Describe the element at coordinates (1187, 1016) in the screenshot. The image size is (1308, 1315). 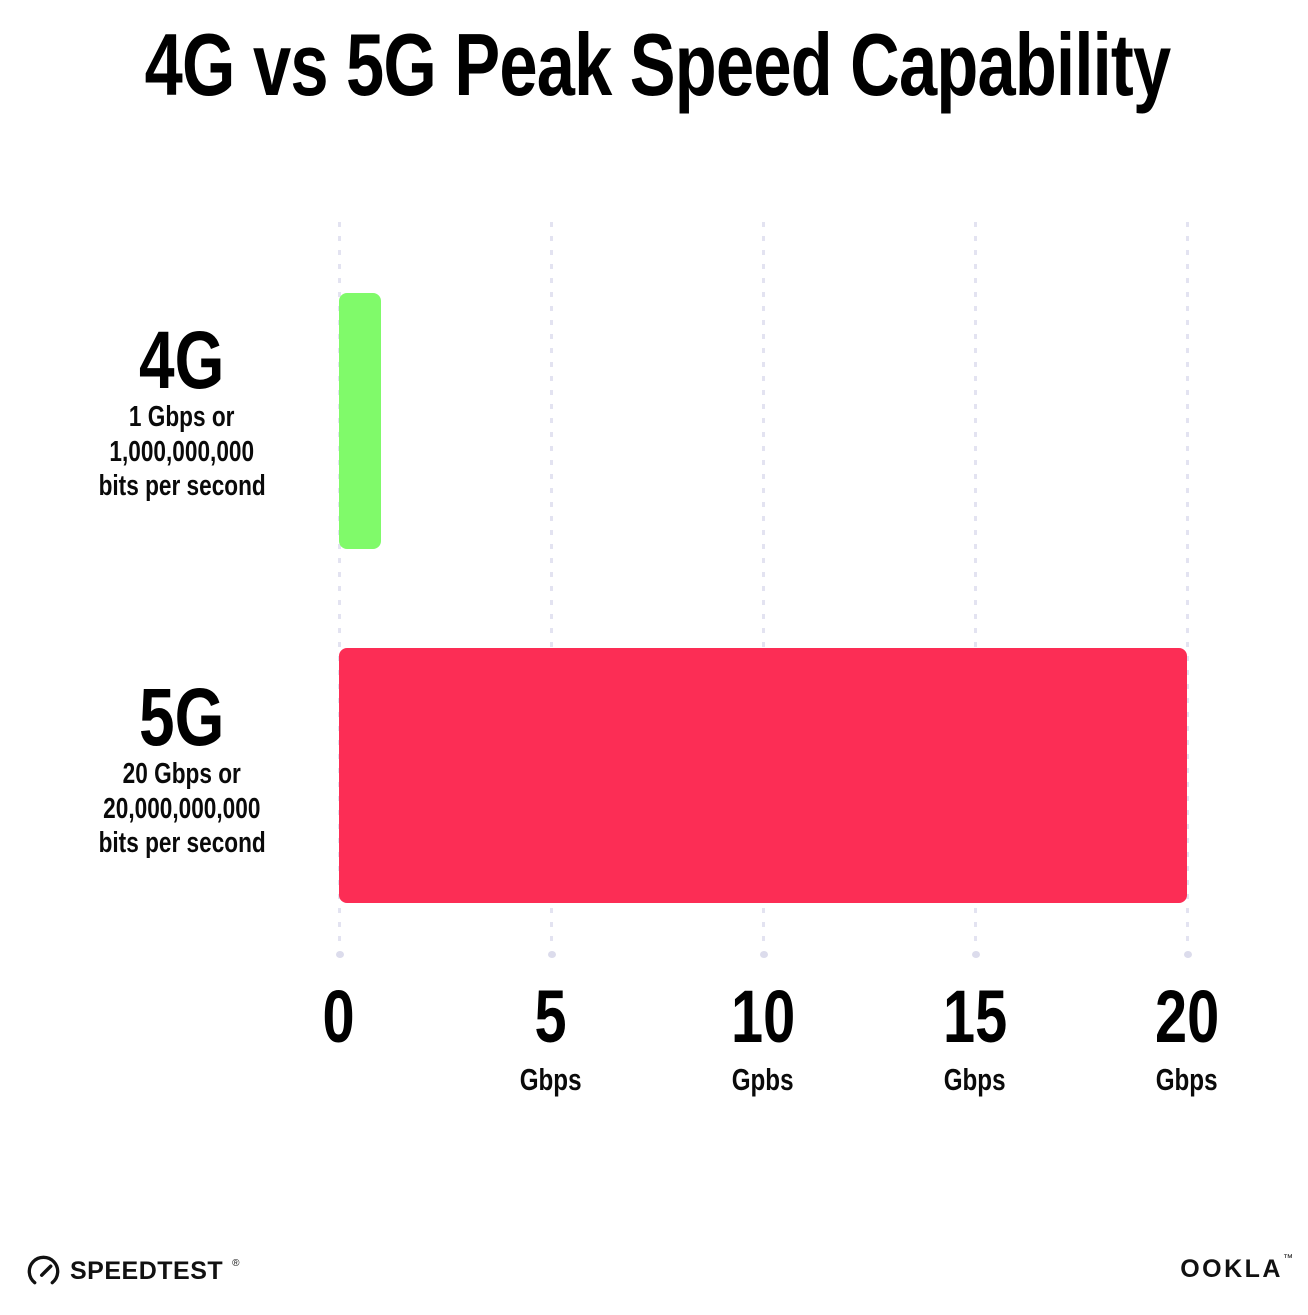
I see `x-tick-number: 20` at that location.